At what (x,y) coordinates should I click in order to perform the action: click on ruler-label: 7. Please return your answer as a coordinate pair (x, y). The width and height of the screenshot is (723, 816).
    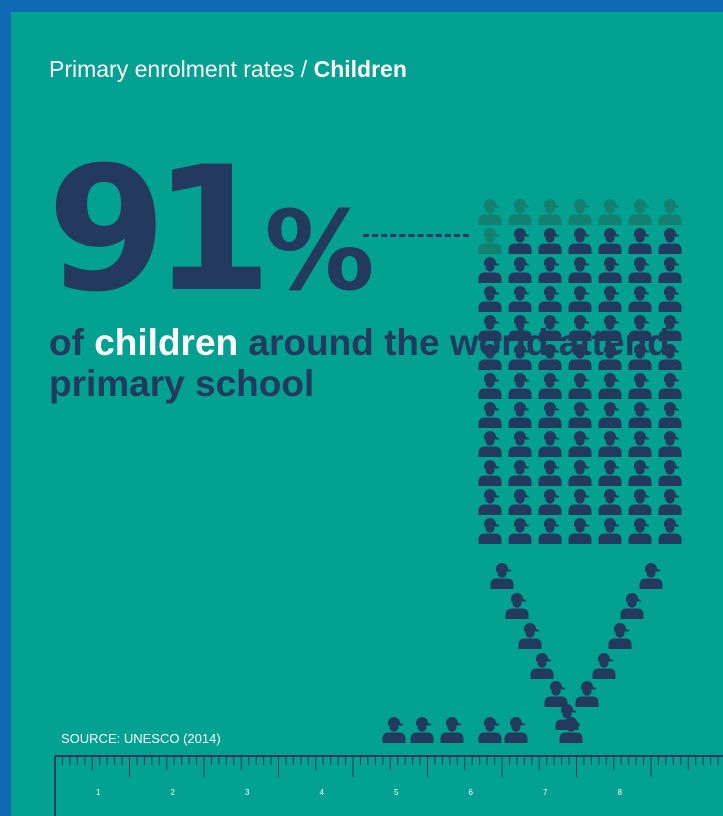
    Looking at the image, I should click on (545, 792).